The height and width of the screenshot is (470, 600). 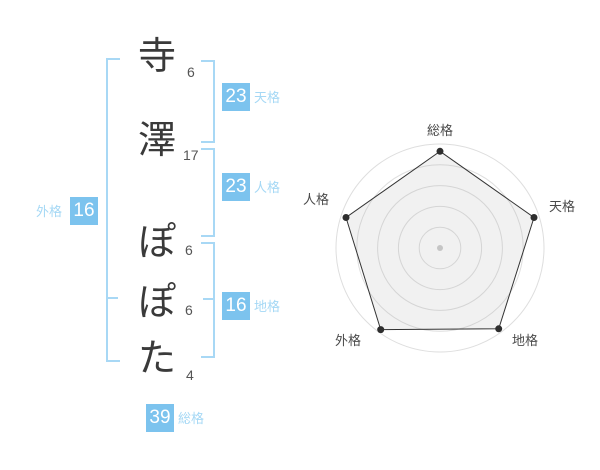 What do you see at coordinates (113, 298) in the screenshot?
I see `gaikaku-bracket-middle-tick` at bounding box center [113, 298].